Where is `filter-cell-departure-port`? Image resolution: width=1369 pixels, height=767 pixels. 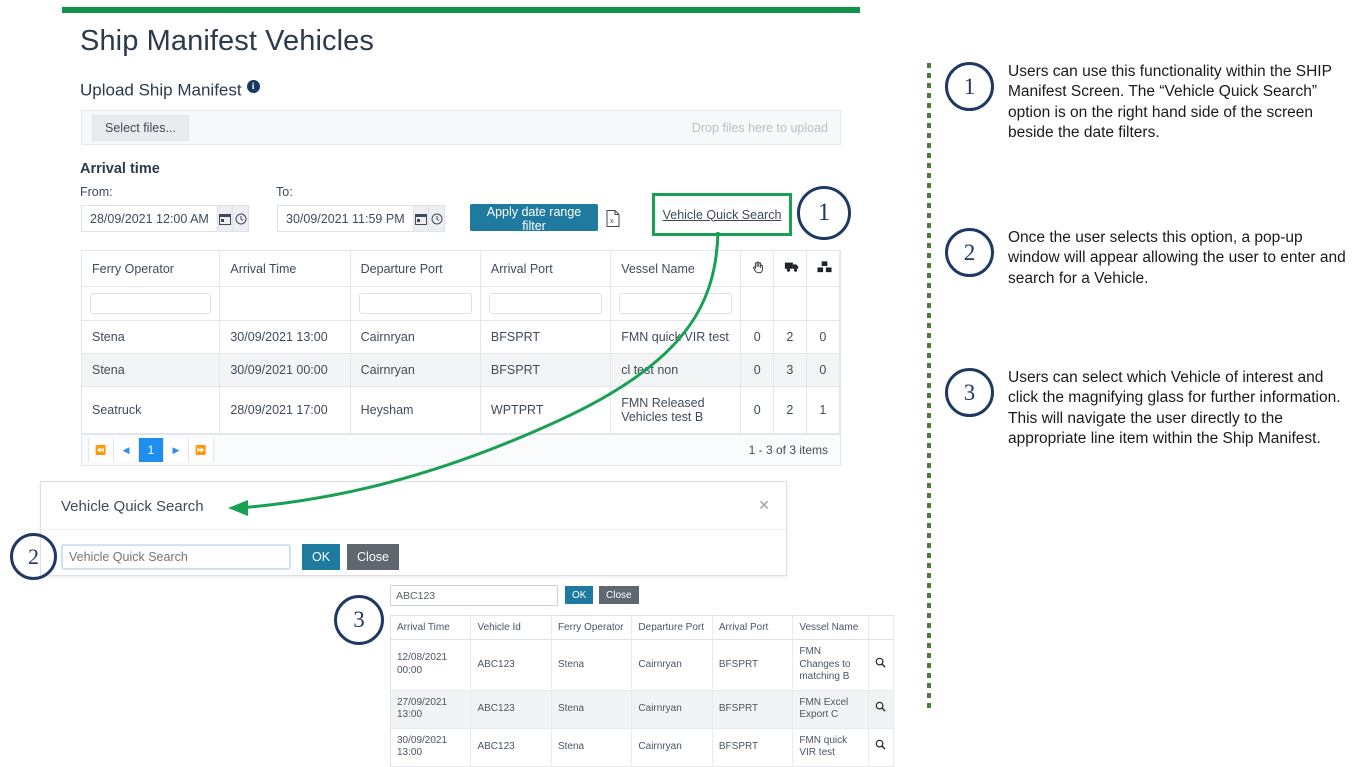
filter-cell-departure-port is located at coordinates (415, 303).